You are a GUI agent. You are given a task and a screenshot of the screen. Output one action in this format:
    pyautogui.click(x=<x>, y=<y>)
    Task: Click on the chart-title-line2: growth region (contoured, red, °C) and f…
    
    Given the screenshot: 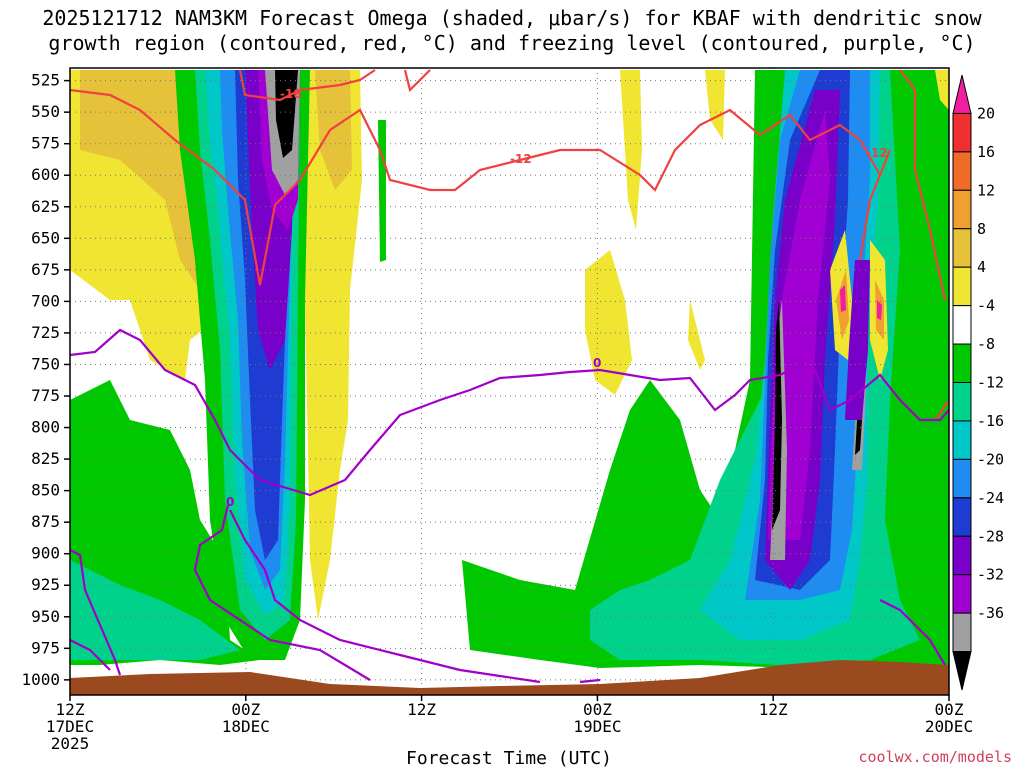 What is the action you would take?
    pyautogui.click(x=511, y=43)
    